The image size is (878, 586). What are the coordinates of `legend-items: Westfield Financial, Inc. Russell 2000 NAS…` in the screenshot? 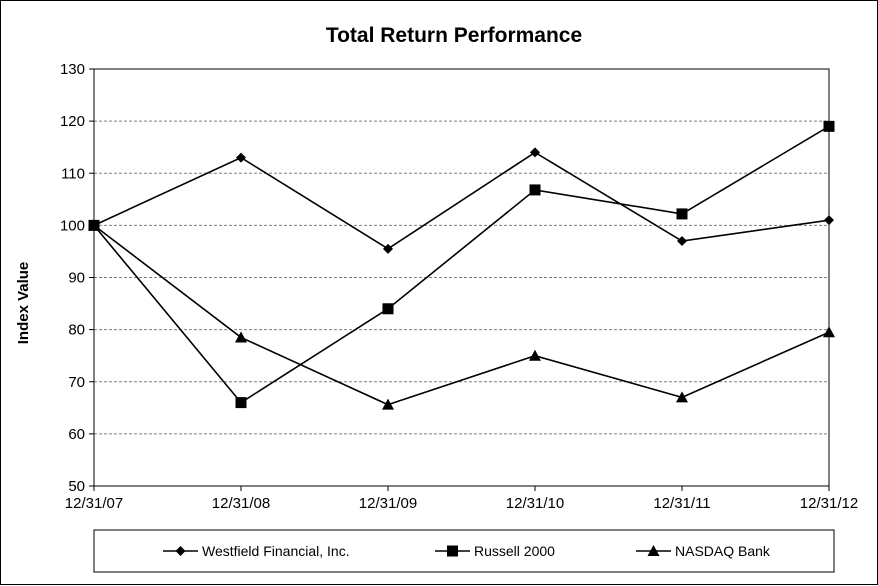 It's located at (467, 551).